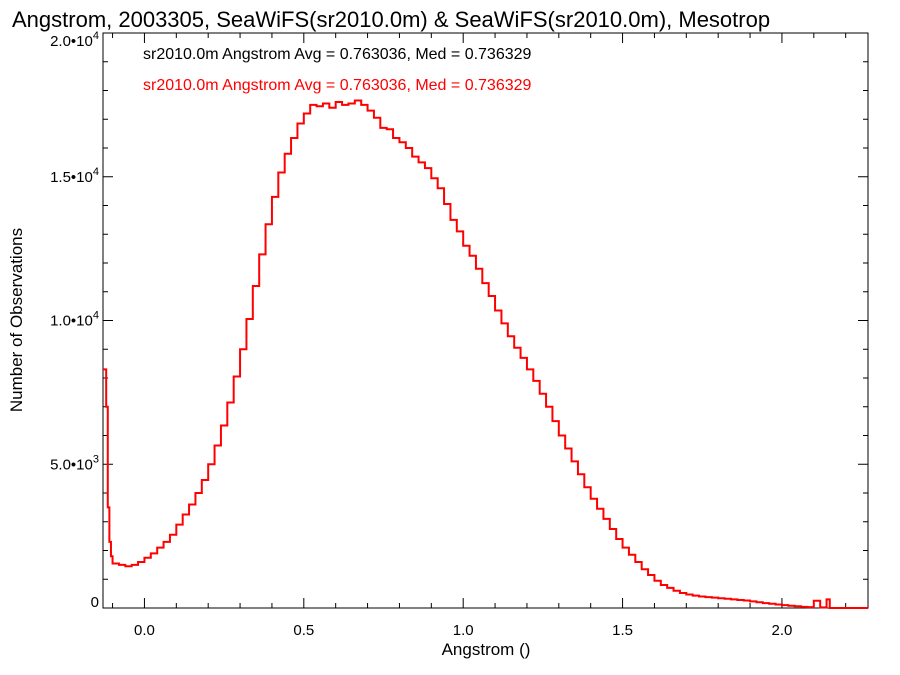  I want to click on x-tick-label: 1.0, so click(463, 630).